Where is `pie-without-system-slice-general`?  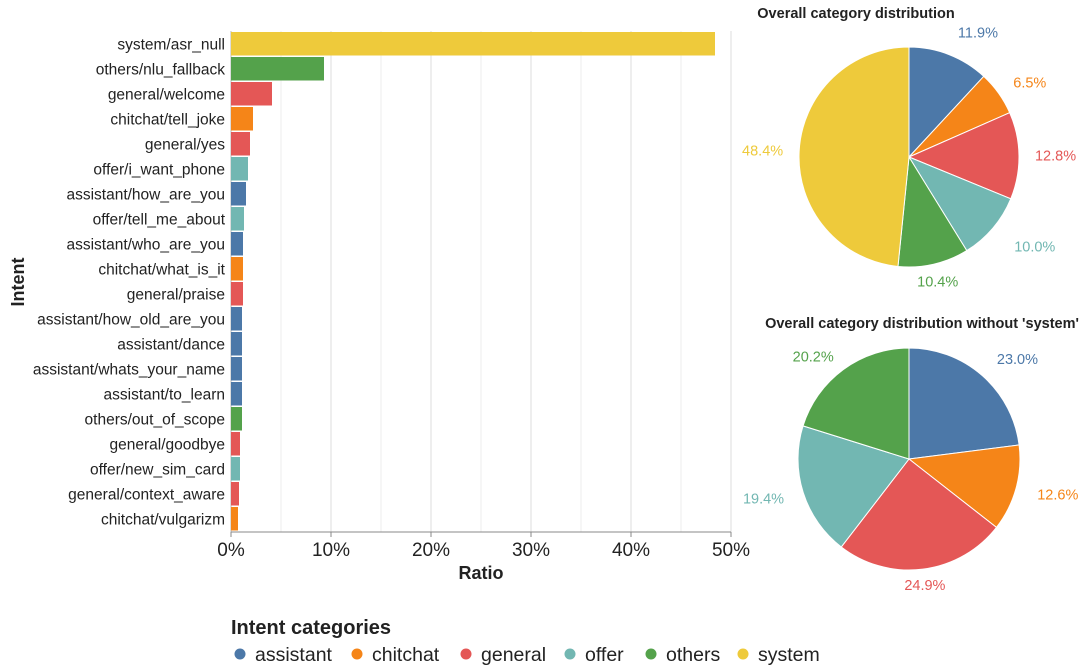
pie-without-system-slice-general is located at coordinates (919, 514).